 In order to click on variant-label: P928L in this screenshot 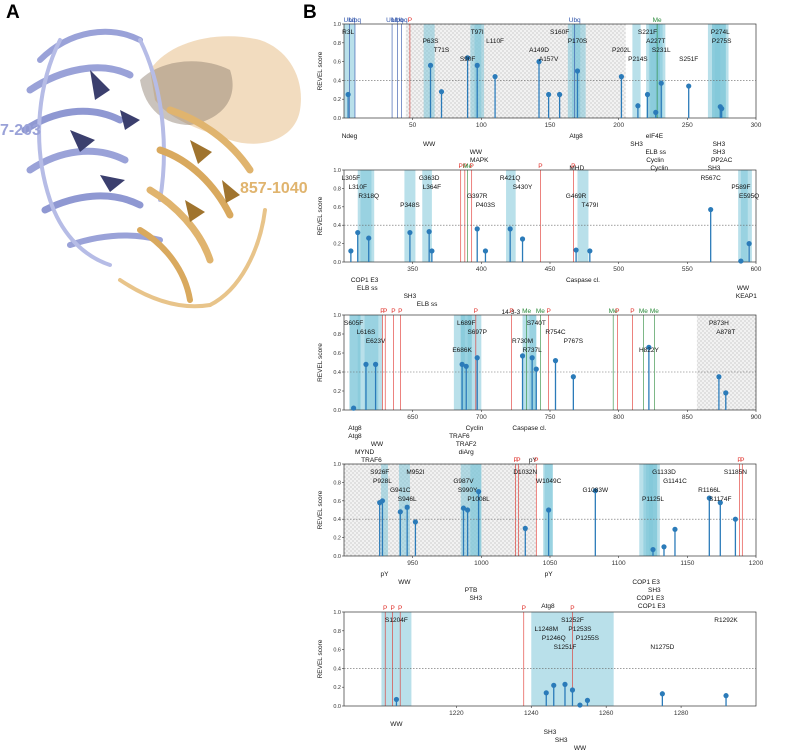, I will do `click(382, 481)`.